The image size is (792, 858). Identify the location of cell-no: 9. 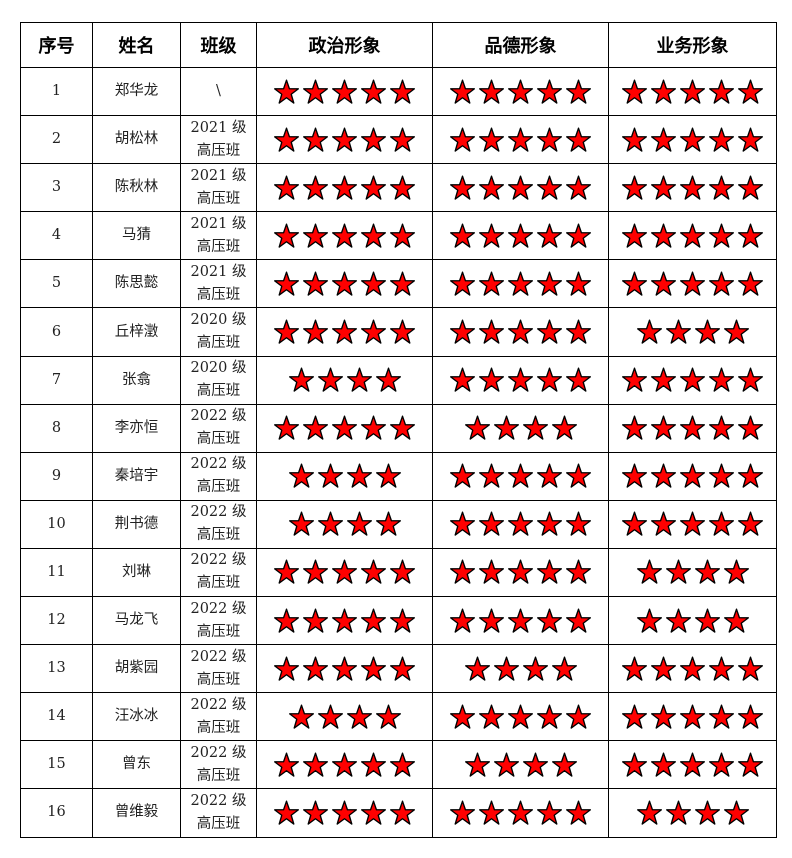
(56, 476).